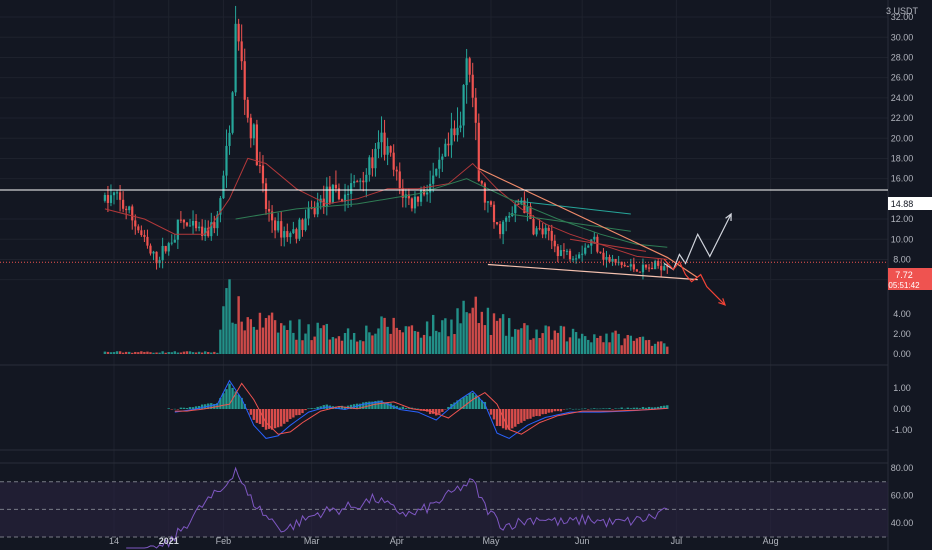 The width and height of the screenshot is (932, 550). I want to click on price-tick-label: 24.00, so click(902, 98).